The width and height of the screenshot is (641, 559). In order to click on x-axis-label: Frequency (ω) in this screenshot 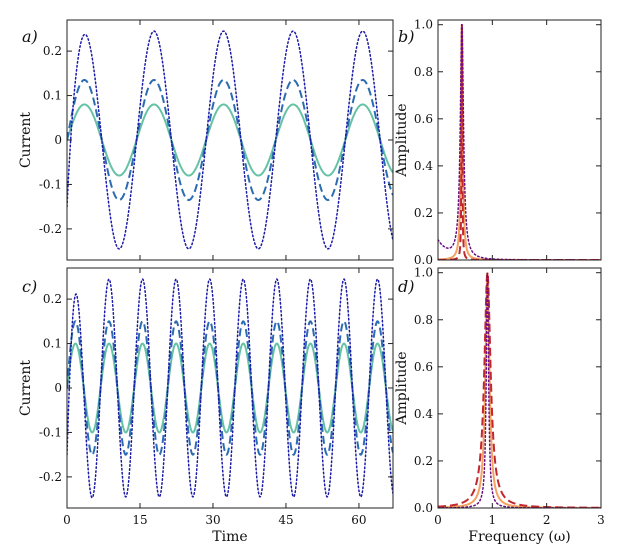, I will do `click(519, 537)`.